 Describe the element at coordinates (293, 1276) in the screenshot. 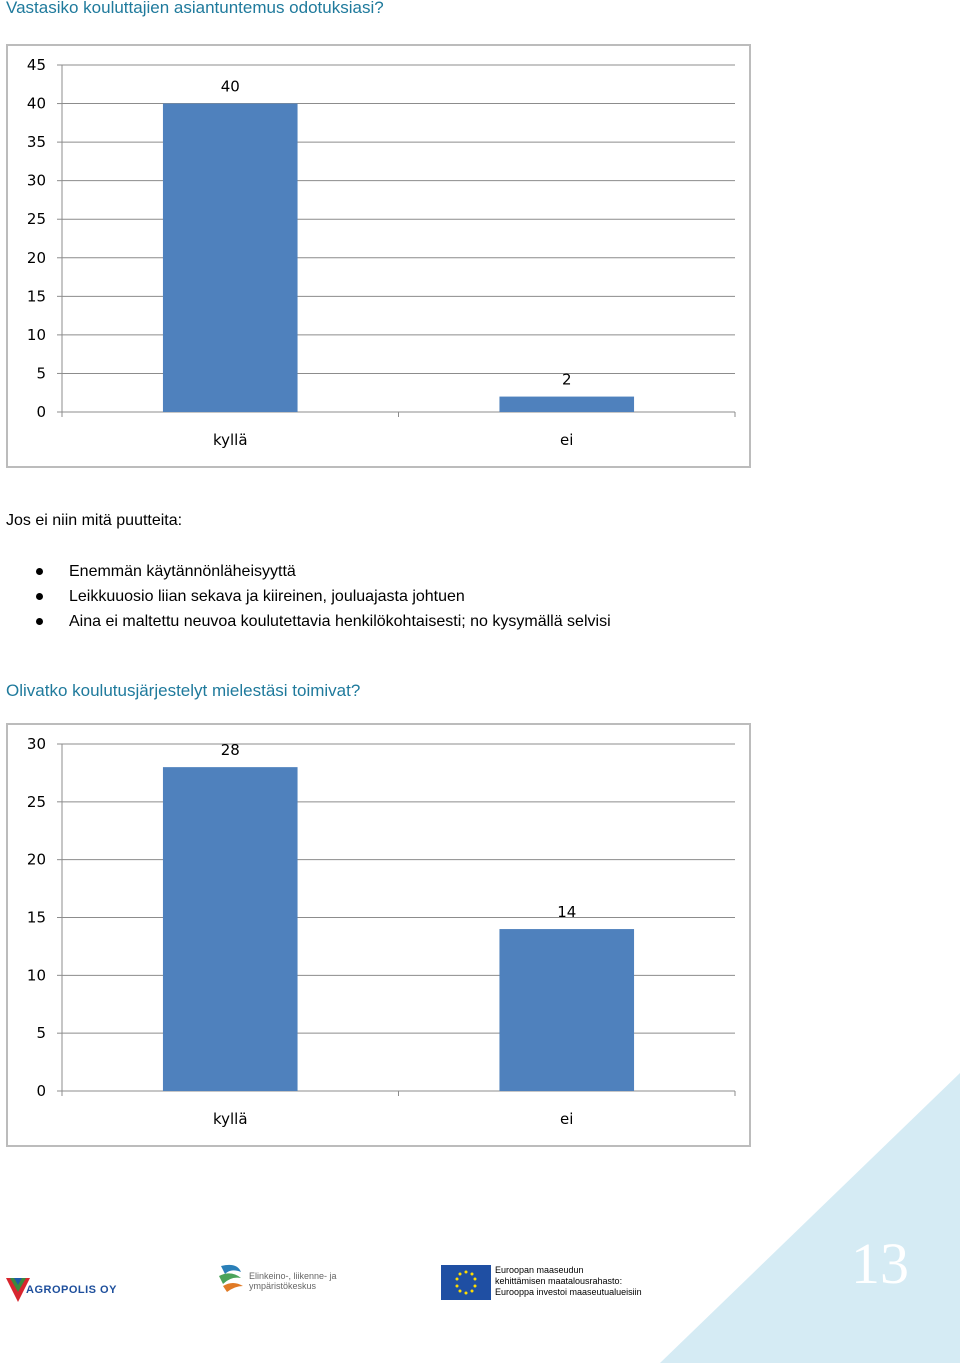

I see `ely-logo-text-line1: Elinkeino-, liikenne- ja` at that location.